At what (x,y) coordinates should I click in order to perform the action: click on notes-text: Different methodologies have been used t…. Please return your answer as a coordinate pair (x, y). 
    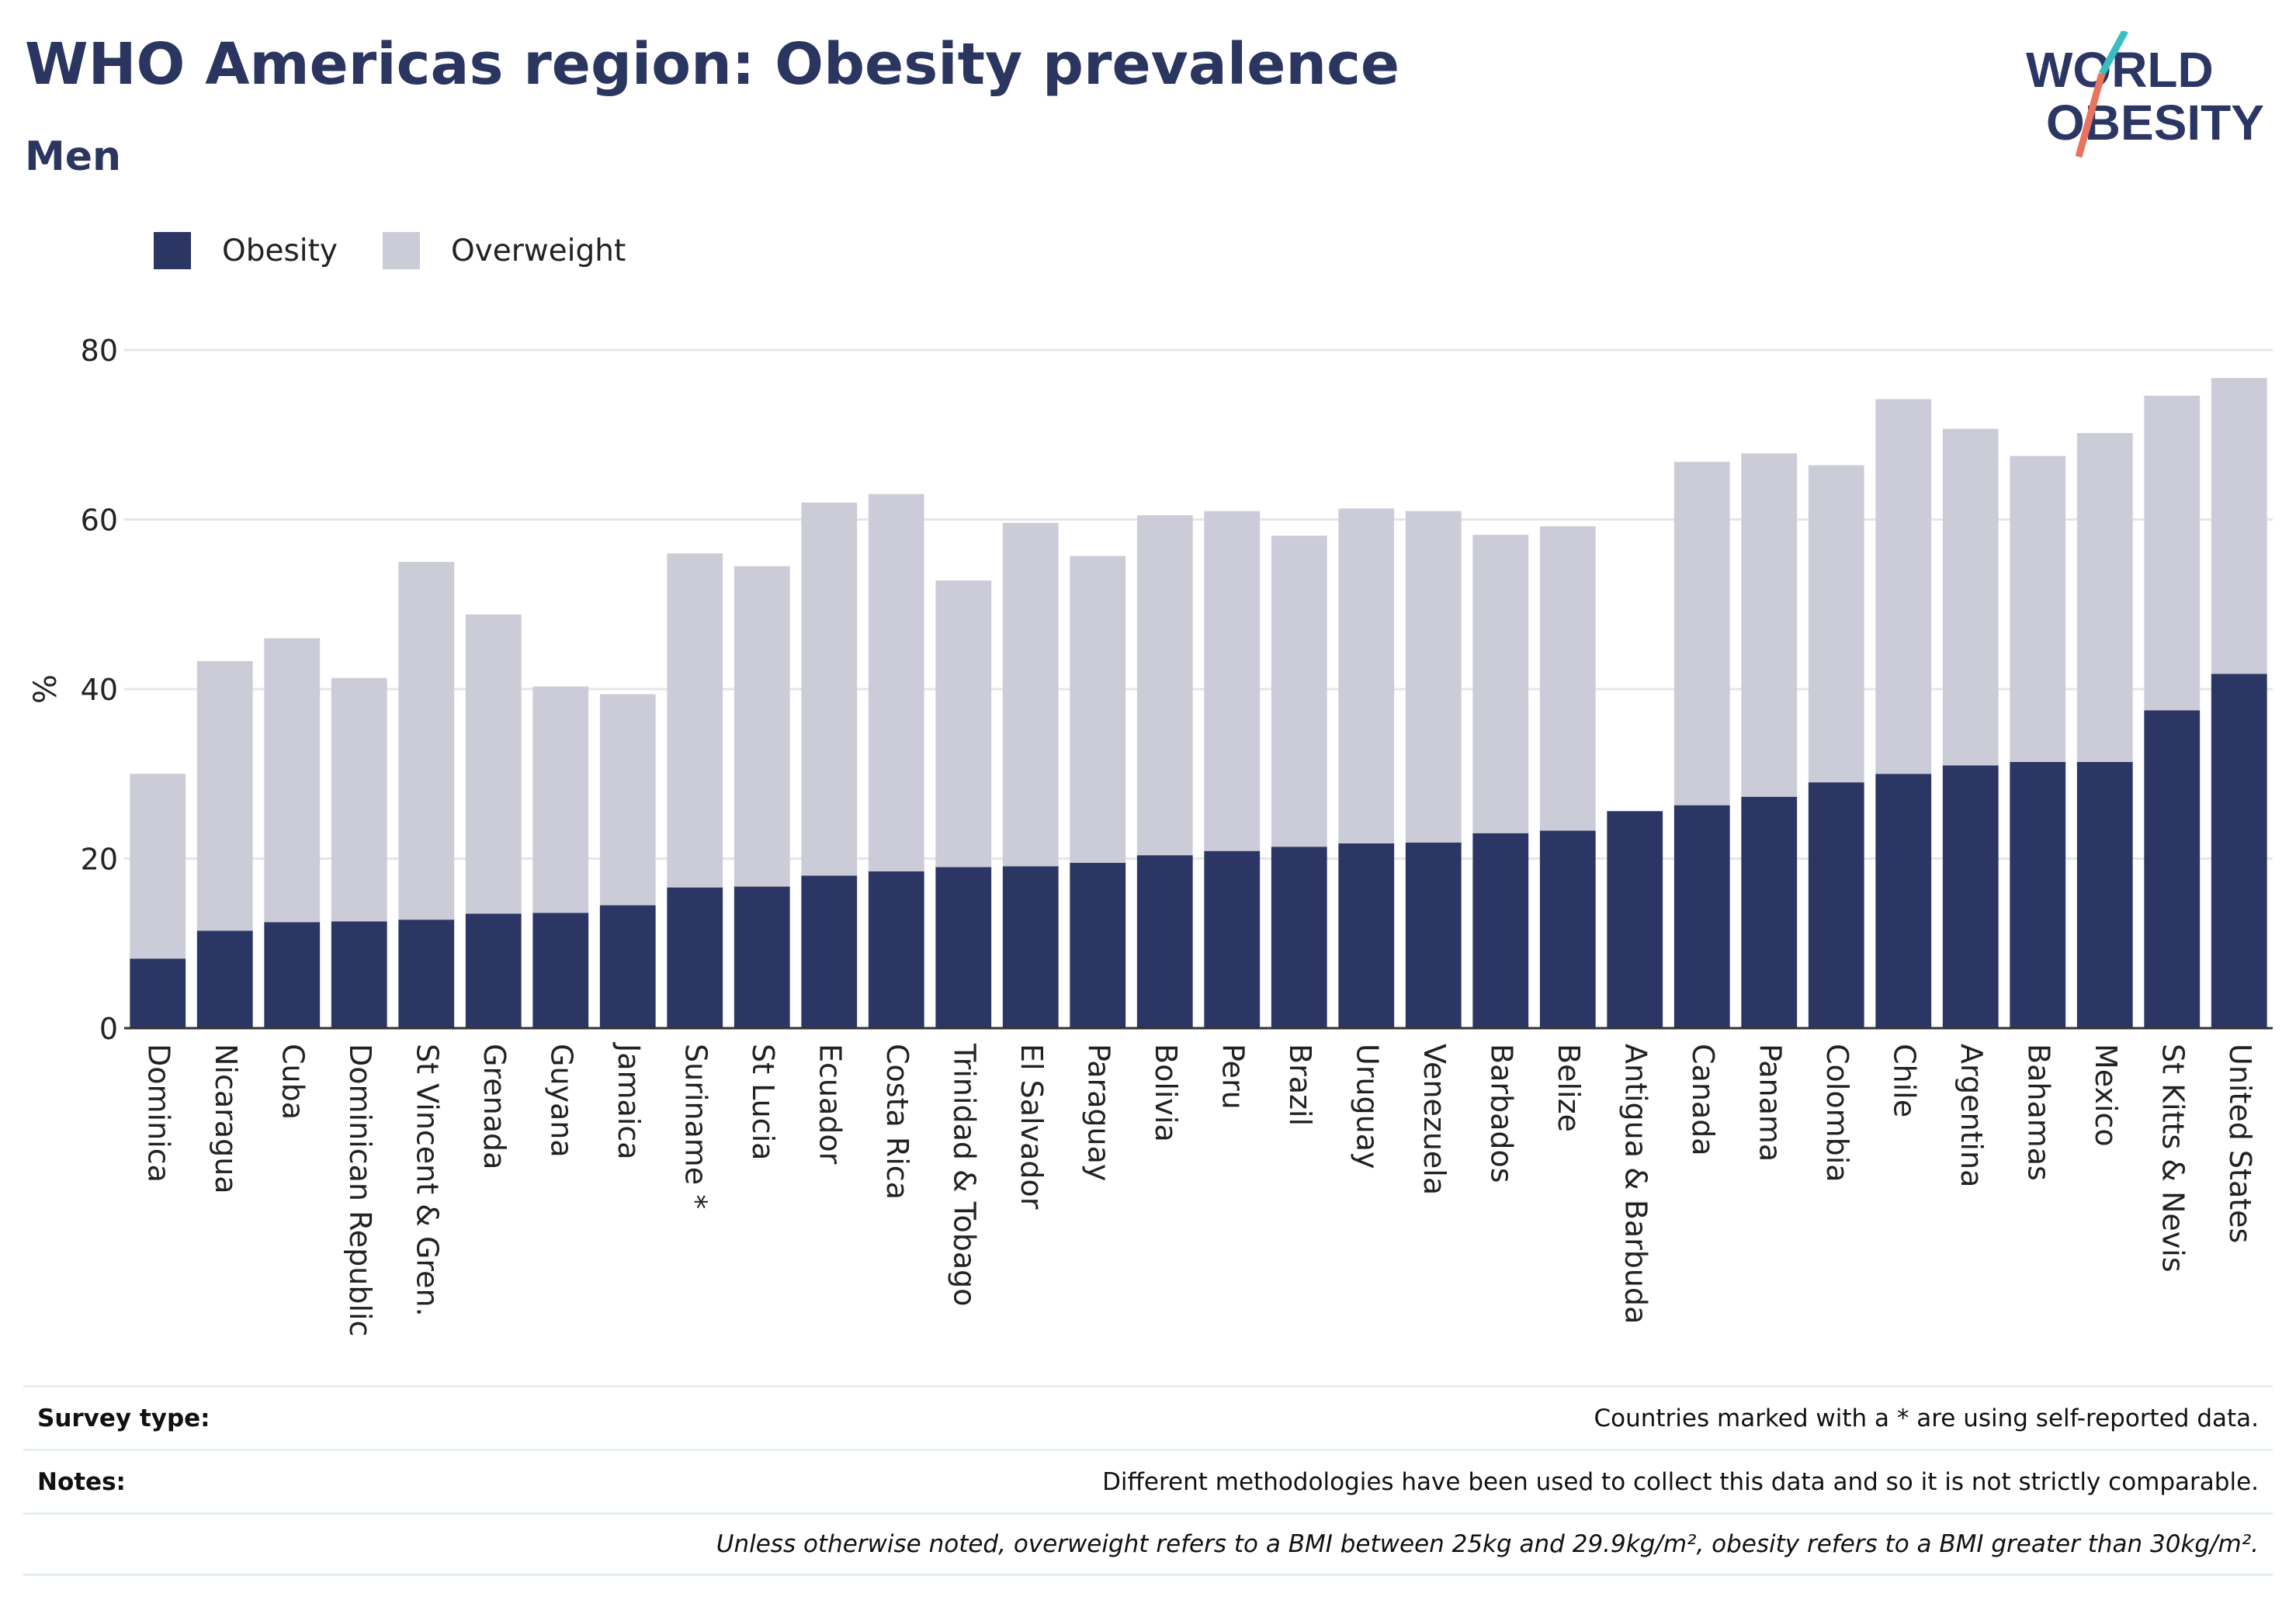
    Looking at the image, I should click on (1680, 1481).